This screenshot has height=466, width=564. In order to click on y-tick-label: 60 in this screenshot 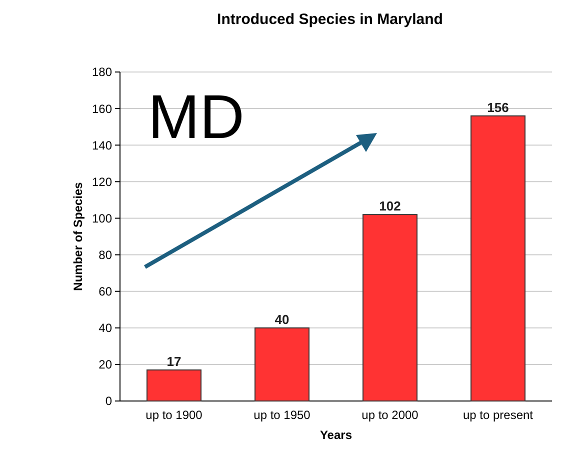, I will do `click(105, 291)`.